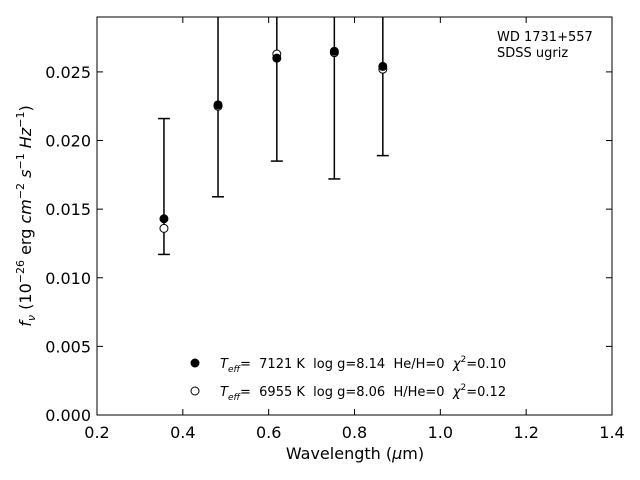 The width and height of the screenshot is (640, 480). Describe the element at coordinates (25, 211) in the screenshot. I see `y-axis-label-cm: cm` at that location.